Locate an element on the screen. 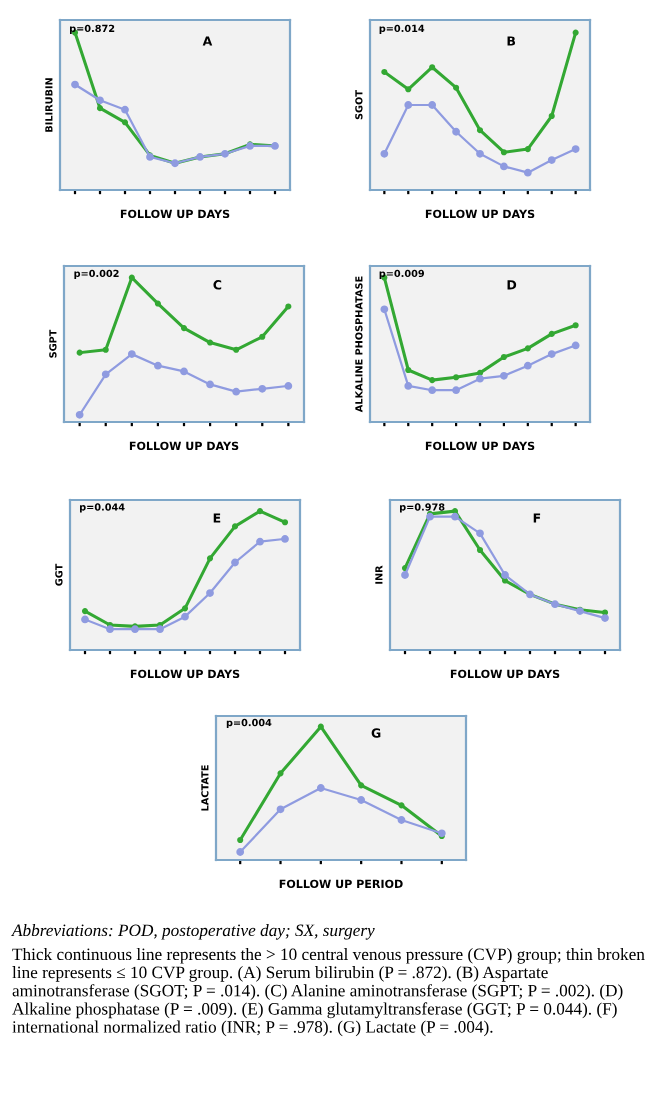  text: Abbreviations: POD, postoperative day; SX, surgery is located at coordinates (193, 932).